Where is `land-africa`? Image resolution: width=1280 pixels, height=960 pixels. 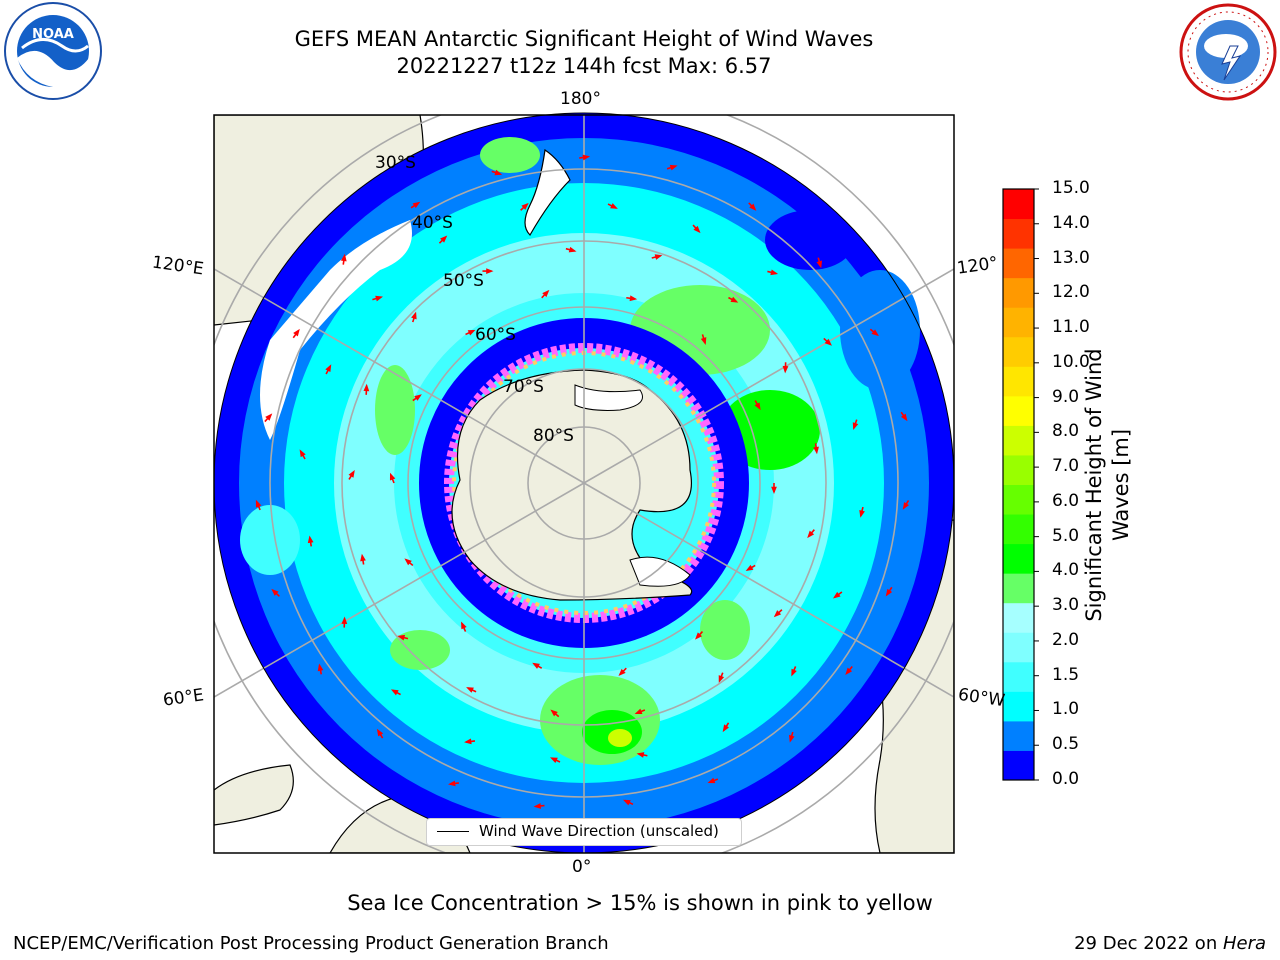
land-africa is located at coordinates (254, 795).